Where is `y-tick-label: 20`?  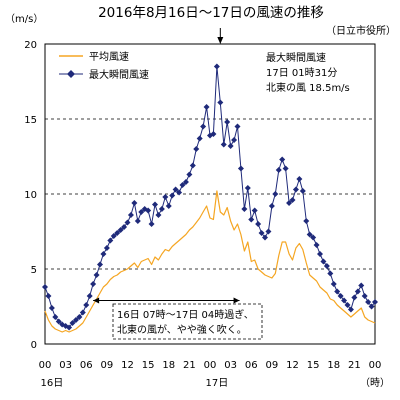 y-tick-label: 20 is located at coordinates (30, 45).